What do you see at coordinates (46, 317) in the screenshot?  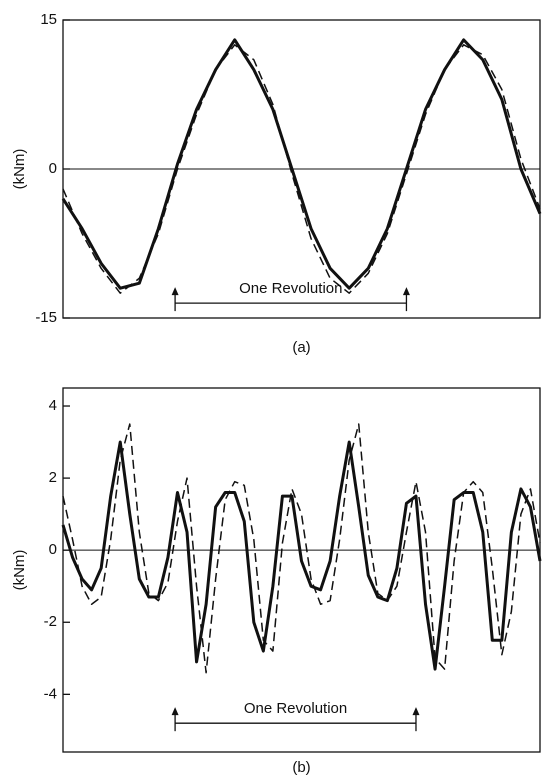 I see `y-tick-label: -15` at bounding box center [46, 317].